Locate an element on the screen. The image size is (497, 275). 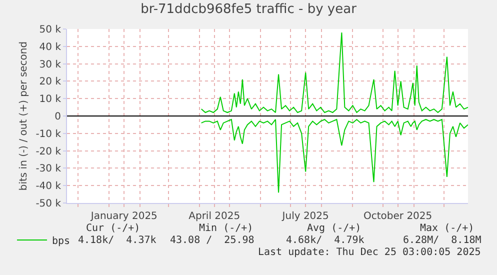
y-tick-label: 20 k is located at coordinates (50, 82).